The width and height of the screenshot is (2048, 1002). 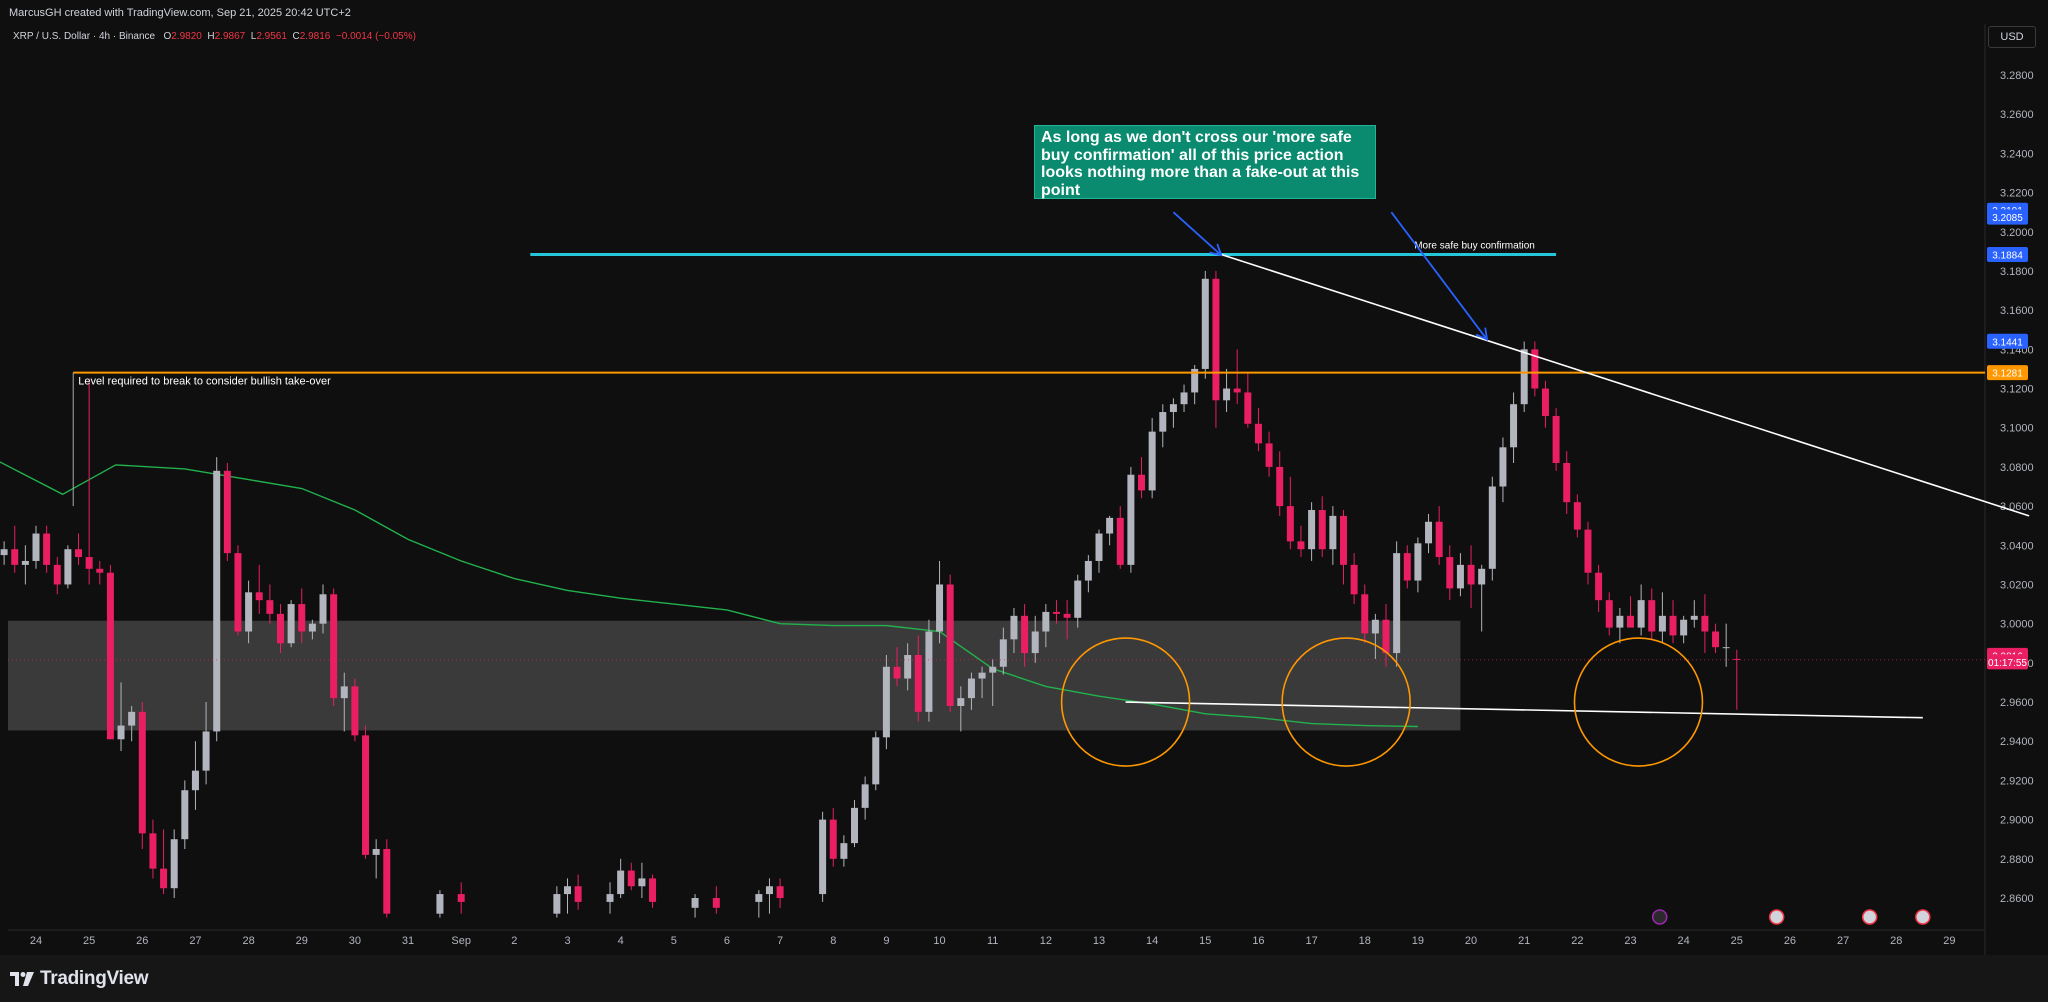 I want to click on time-tick-label: Sep, so click(x=461, y=941).